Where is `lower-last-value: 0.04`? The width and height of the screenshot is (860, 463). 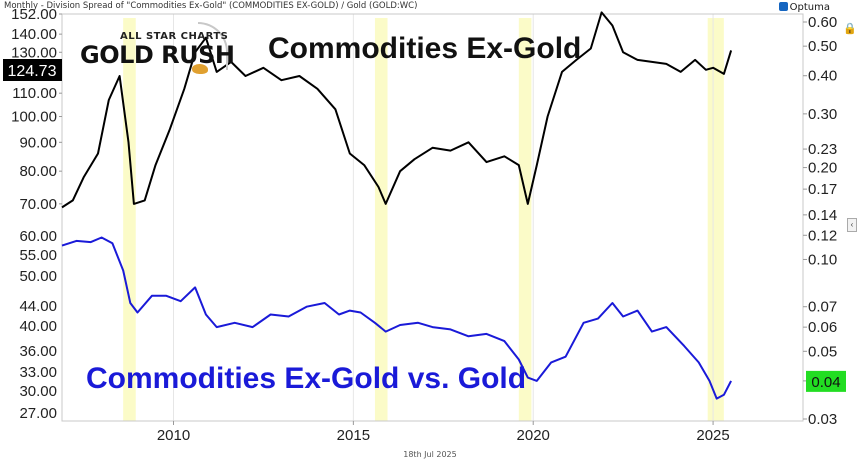 lower-last-value: 0.04 is located at coordinates (825, 382).